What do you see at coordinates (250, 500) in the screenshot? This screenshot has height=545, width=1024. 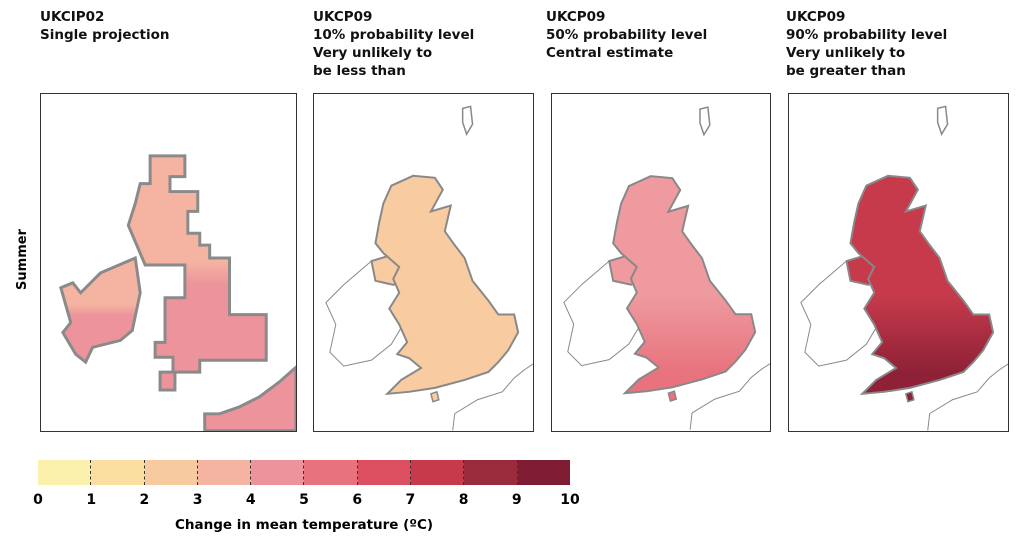 I see `legend-tick-label: 4` at bounding box center [250, 500].